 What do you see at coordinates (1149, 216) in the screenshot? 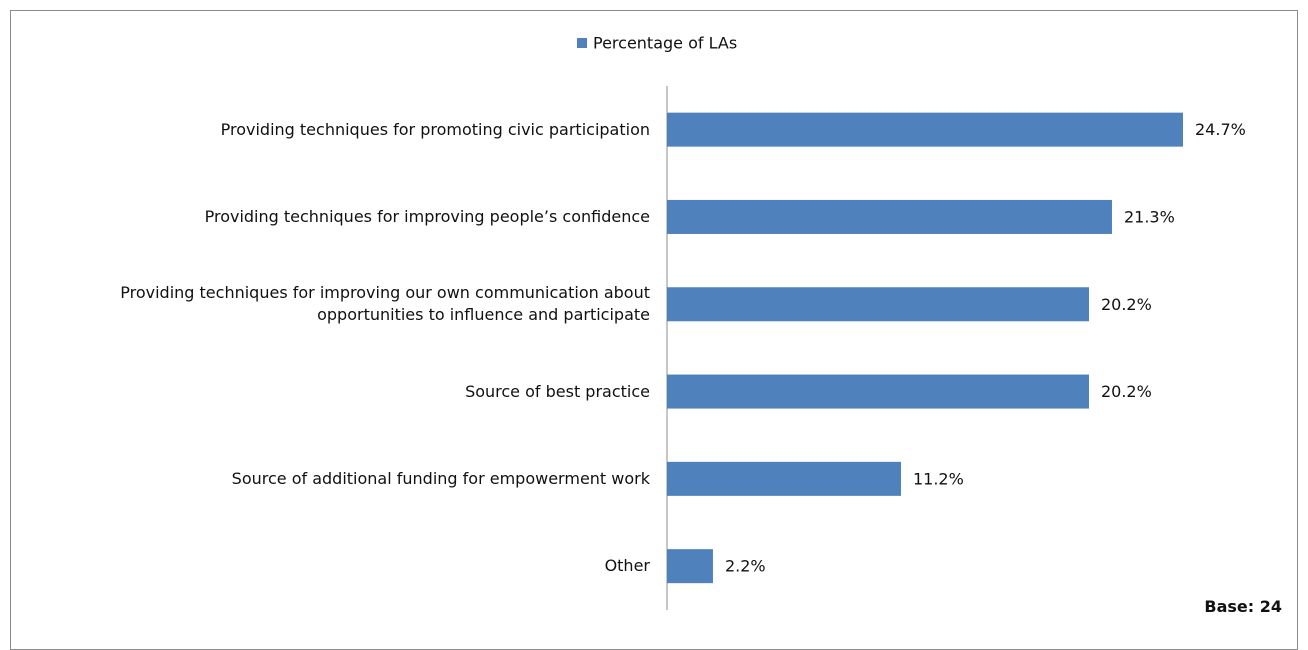
I see `value-label: 21.3%` at bounding box center [1149, 216].